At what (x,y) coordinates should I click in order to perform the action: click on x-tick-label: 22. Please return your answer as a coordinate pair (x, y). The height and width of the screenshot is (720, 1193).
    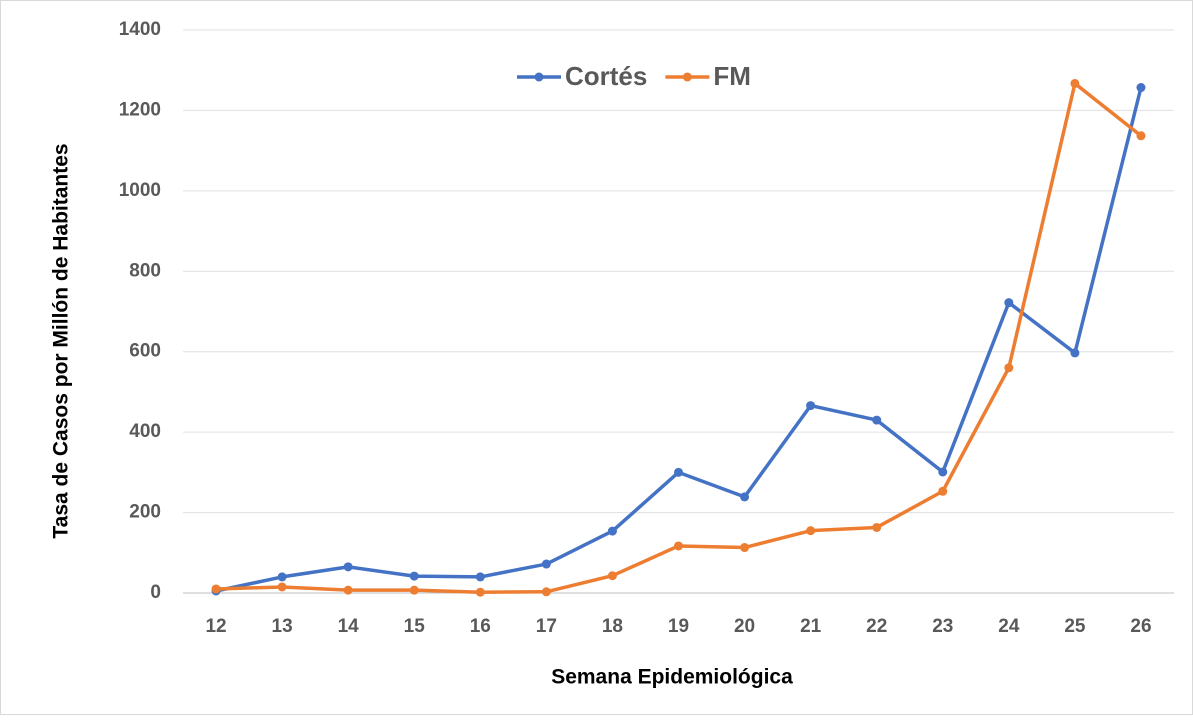
    Looking at the image, I should click on (876, 626).